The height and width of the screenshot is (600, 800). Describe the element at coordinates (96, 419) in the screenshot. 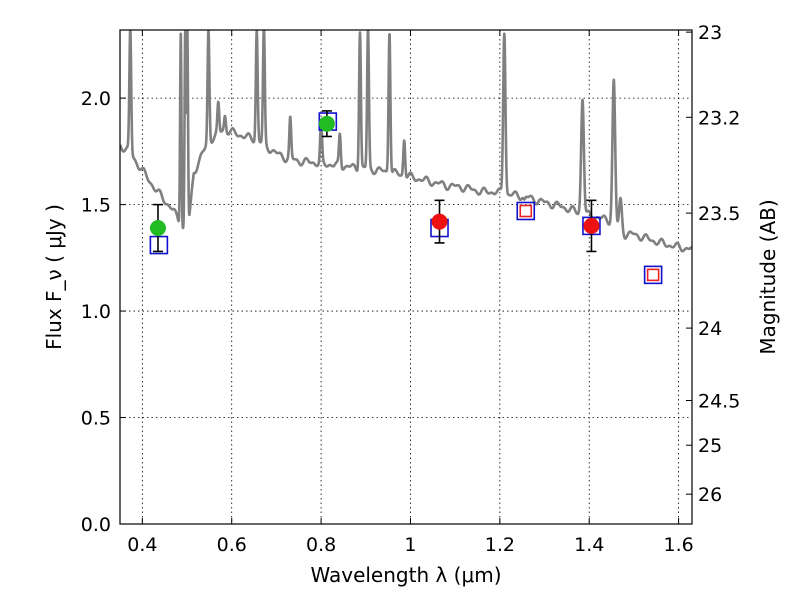

I see `y-tick-label: 0.5` at that location.